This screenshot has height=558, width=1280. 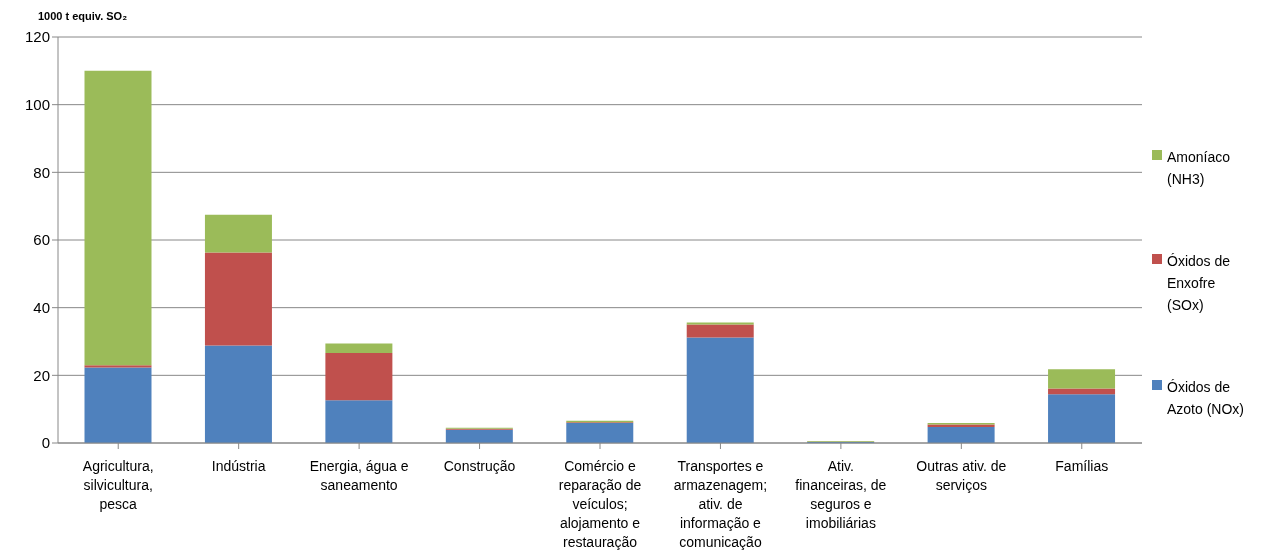 What do you see at coordinates (118, 485) in the screenshot?
I see `x-tick-label: Agricultura, silvicultura, pesca` at bounding box center [118, 485].